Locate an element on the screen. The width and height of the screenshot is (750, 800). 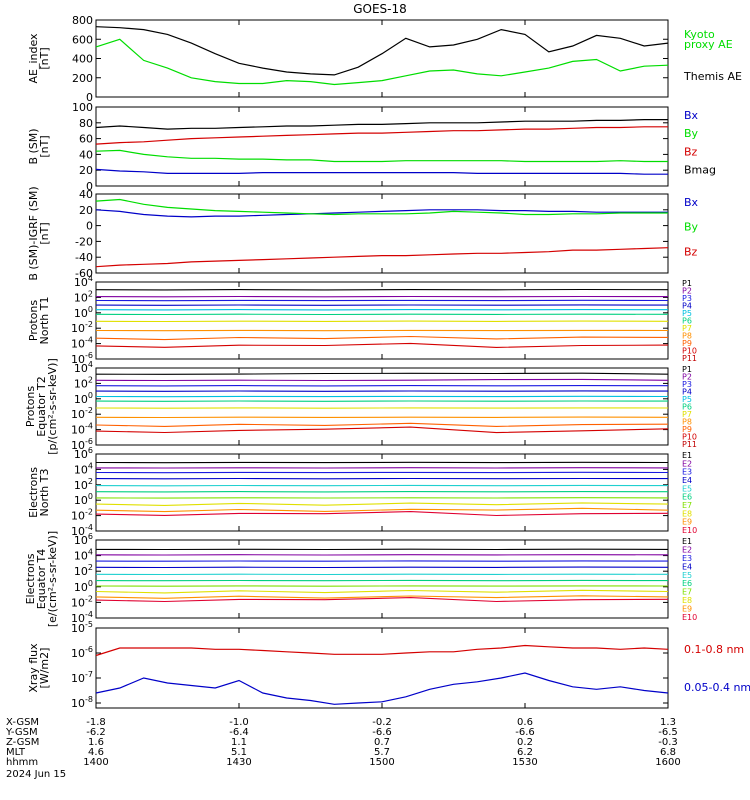
y-tick-label: 10⁻² is located at coordinates (82, 327).